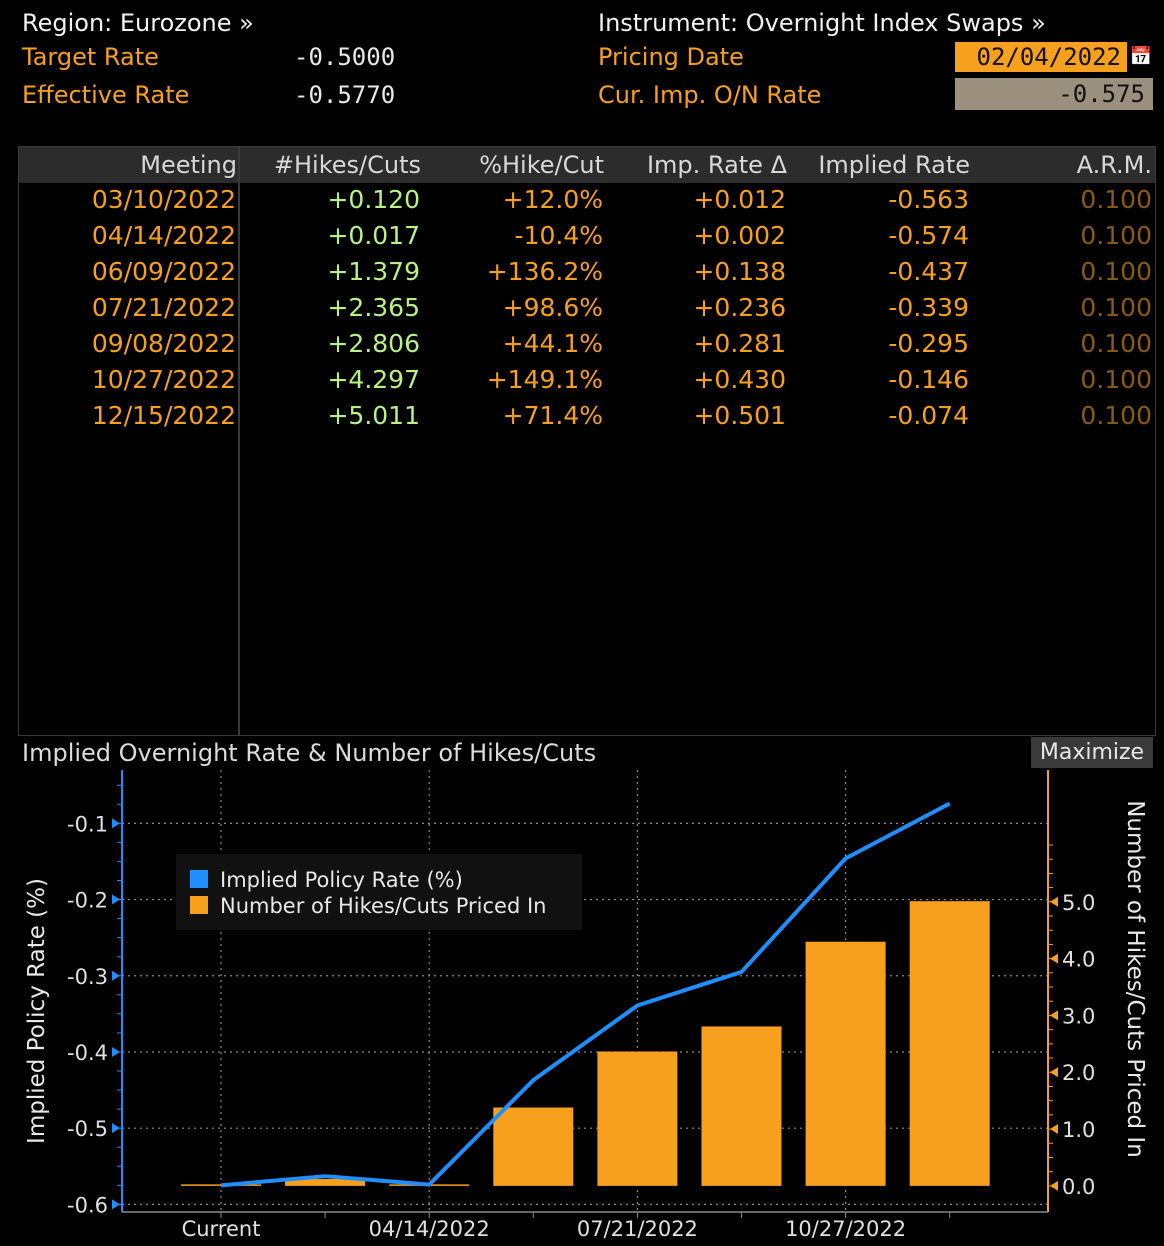 The image size is (1164, 1246). What do you see at coordinates (1078, 960) in the screenshot?
I see `y-right-tick-label: 4.0` at bounding box center [1078, 960].